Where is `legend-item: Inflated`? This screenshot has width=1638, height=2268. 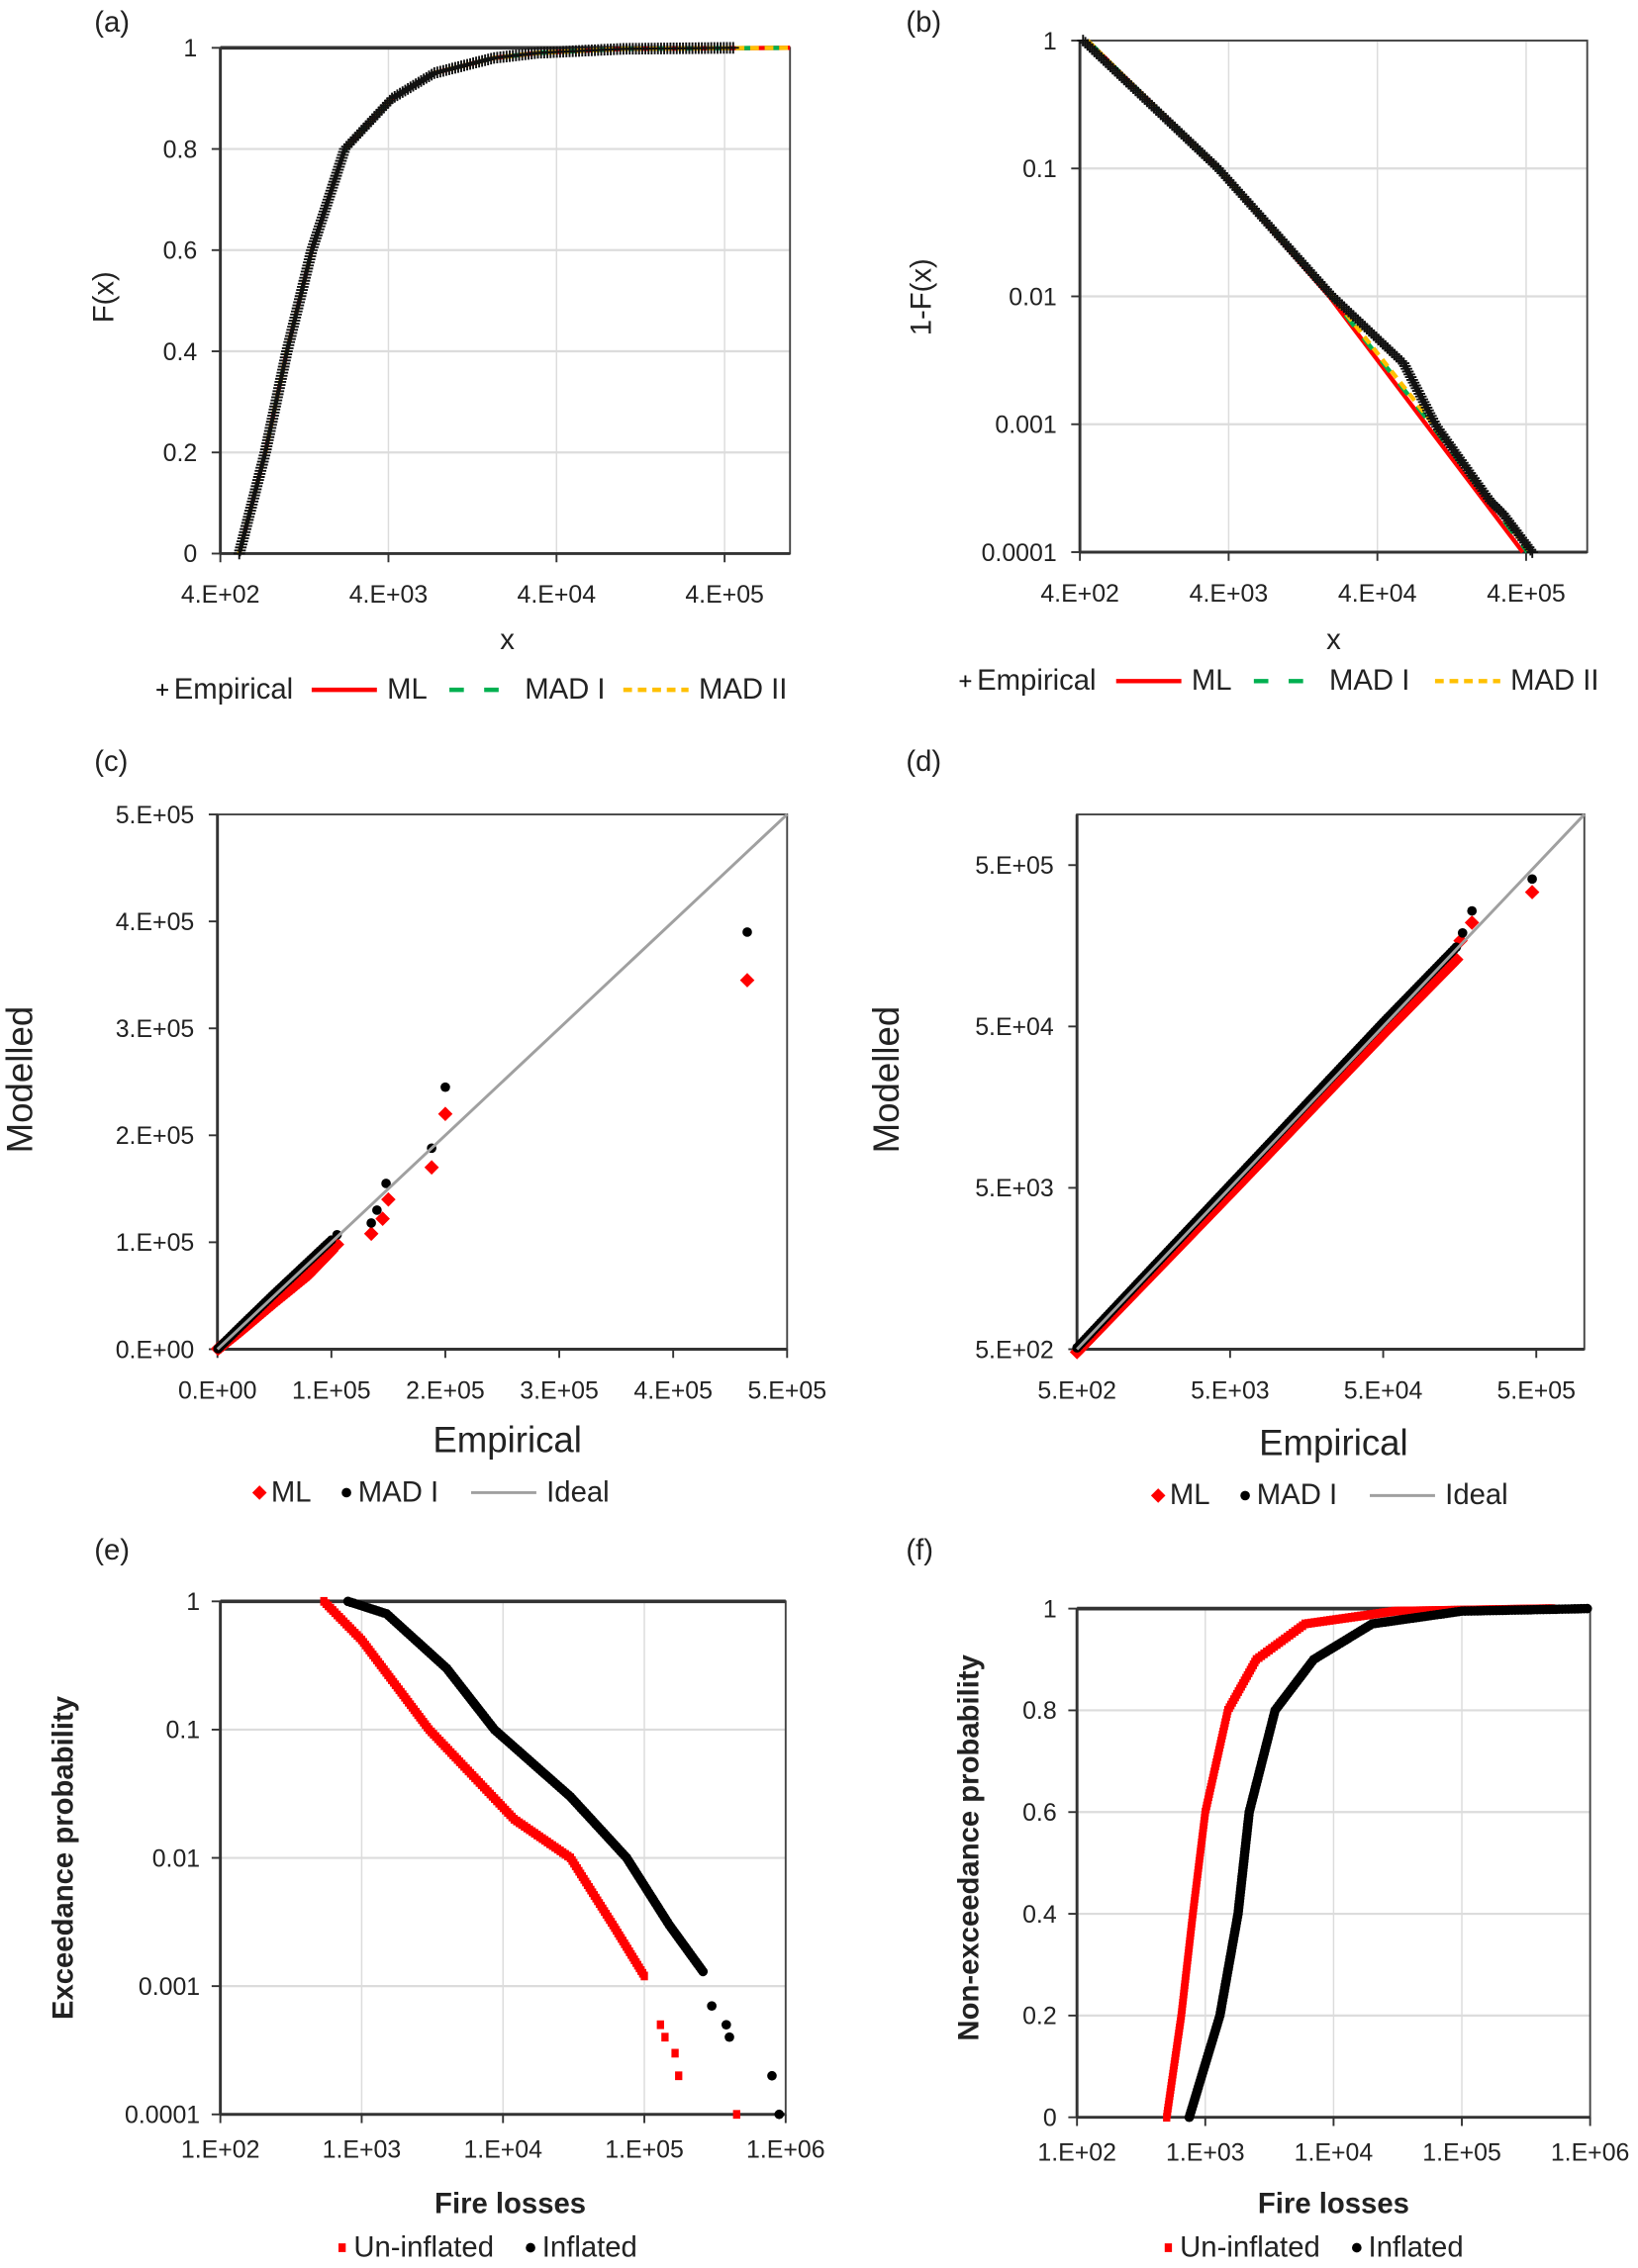
legend-item: Inflated is located at coordinates (581, 2246).